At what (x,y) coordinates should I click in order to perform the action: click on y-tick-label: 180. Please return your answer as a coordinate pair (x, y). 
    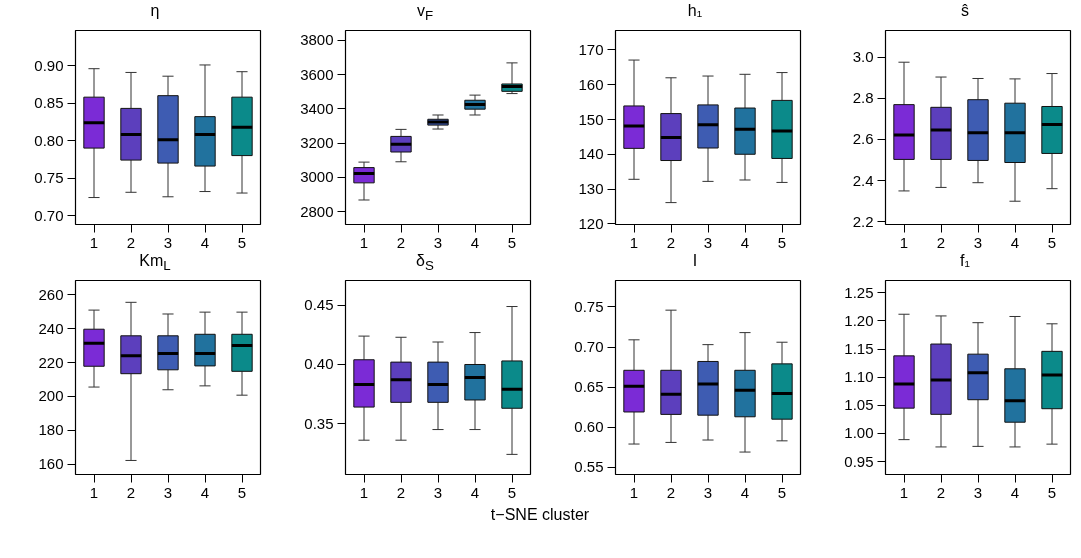
    Looking at the image, I should click on (51, 430).